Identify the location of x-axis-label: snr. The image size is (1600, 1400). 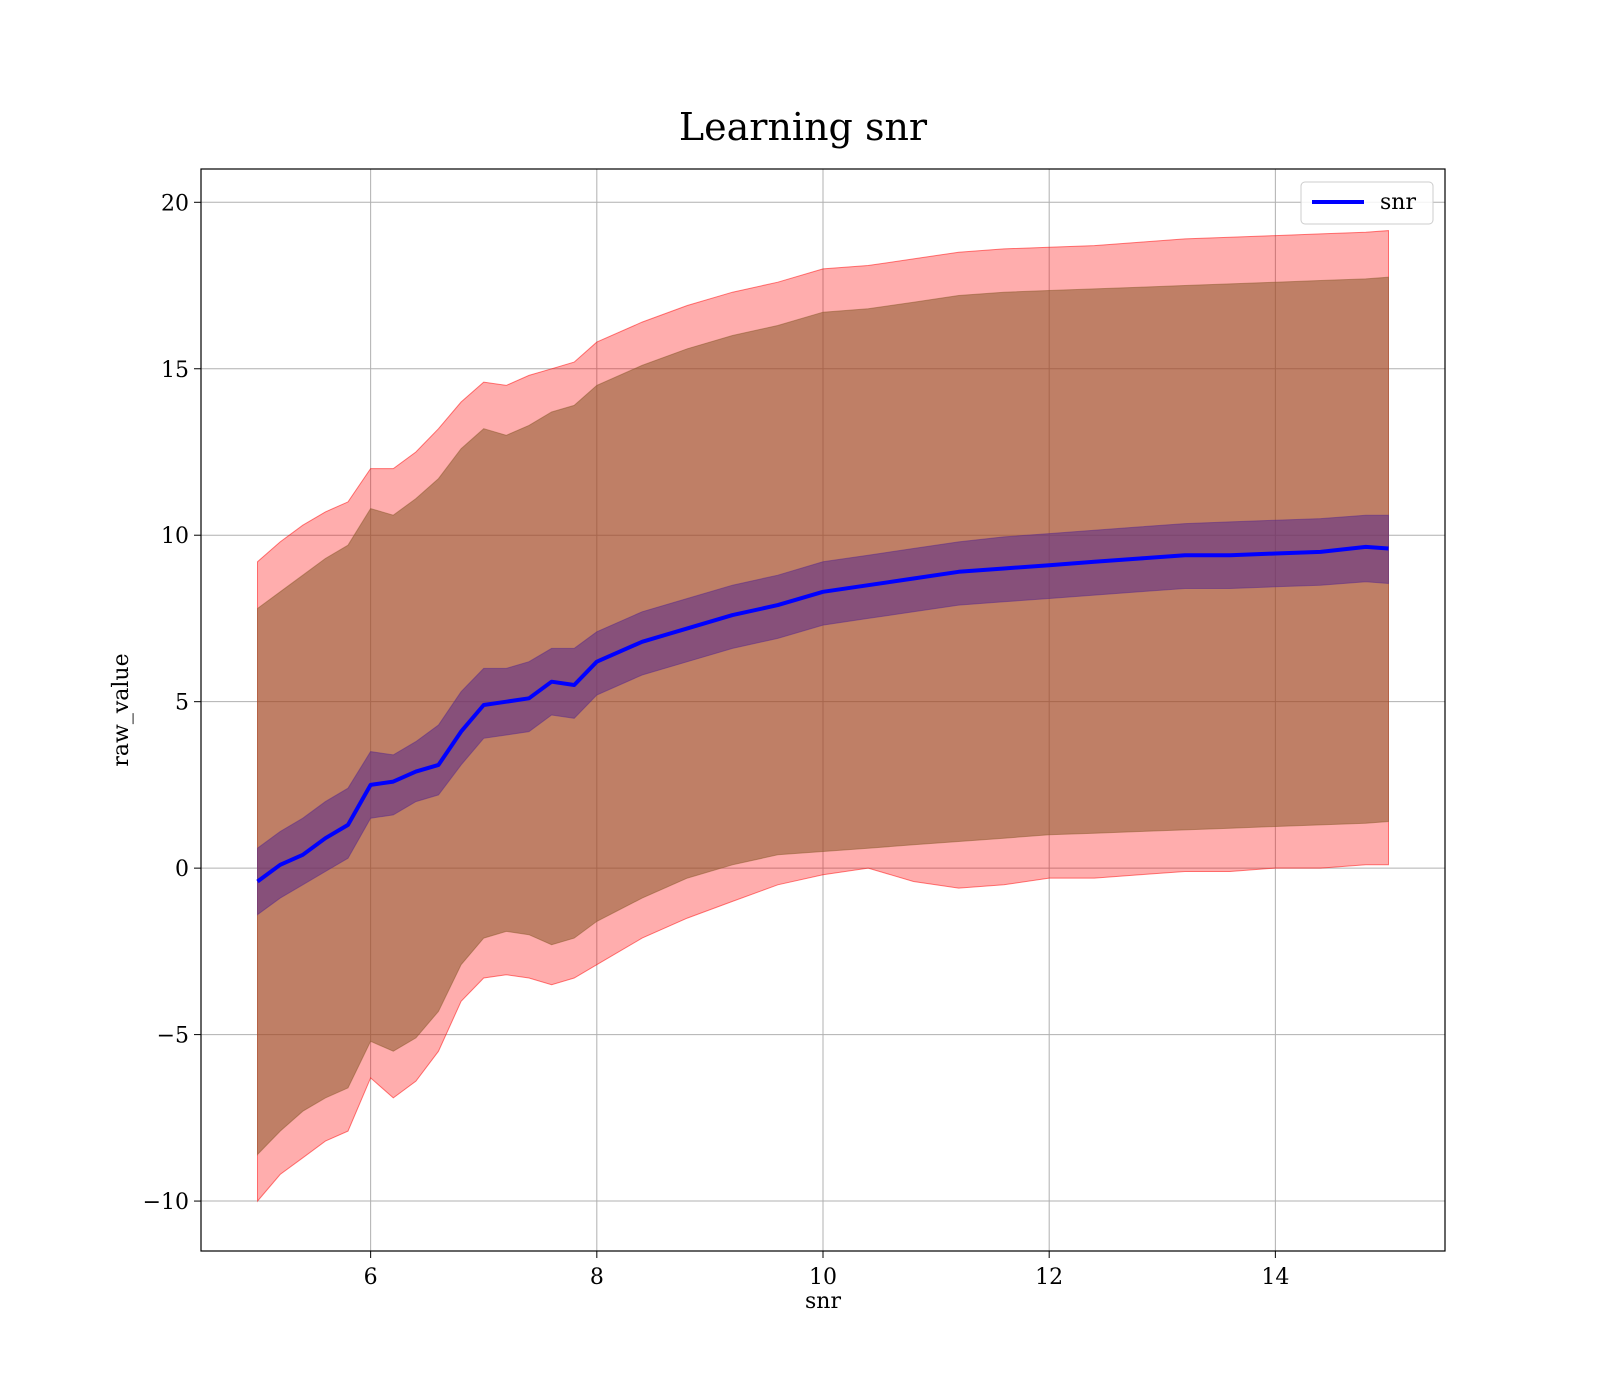
(823, 1301).